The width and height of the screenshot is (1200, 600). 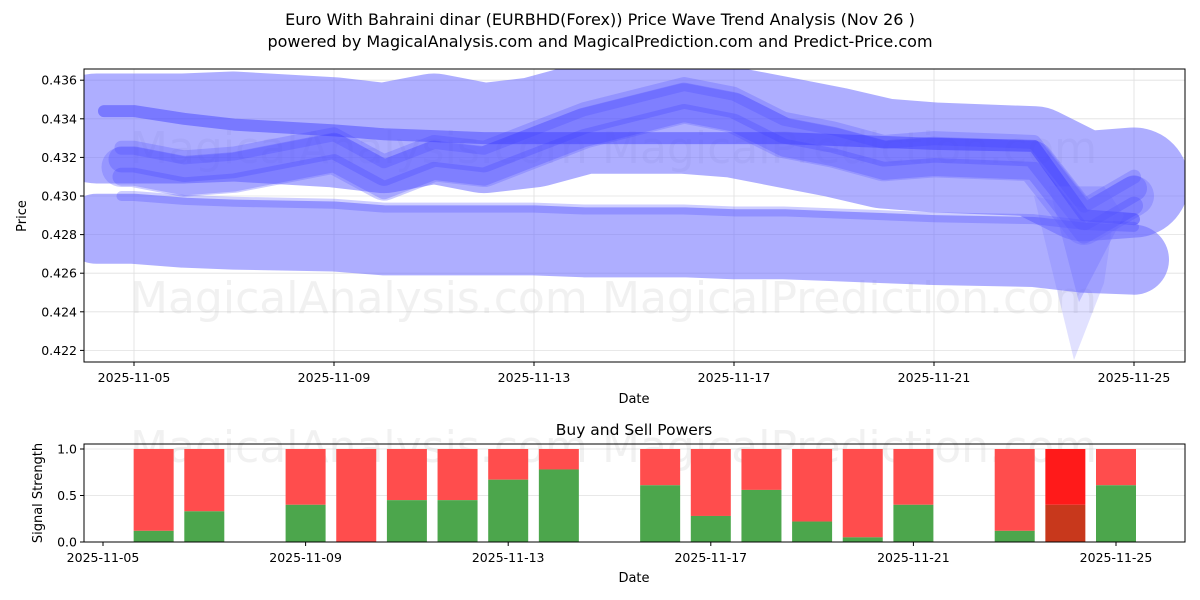 What do you see at coordinates (59, 311) in the screenshot?
I see `y-tick-label: 0.424` at bounding box center [59, 311].